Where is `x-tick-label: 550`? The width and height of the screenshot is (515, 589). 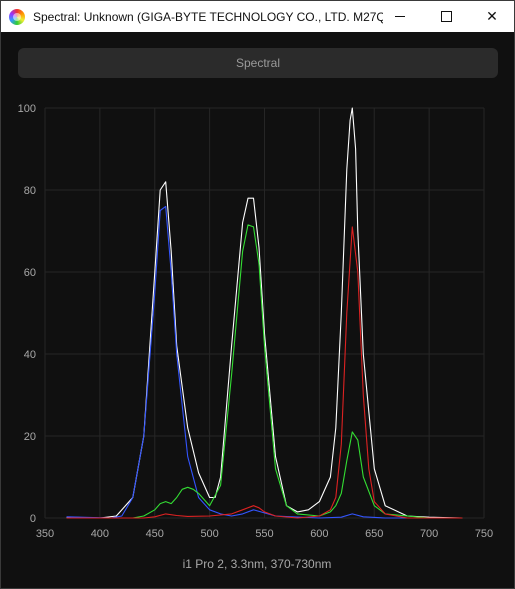 x-tick-label: 550 is located at coordinates (264, 534).